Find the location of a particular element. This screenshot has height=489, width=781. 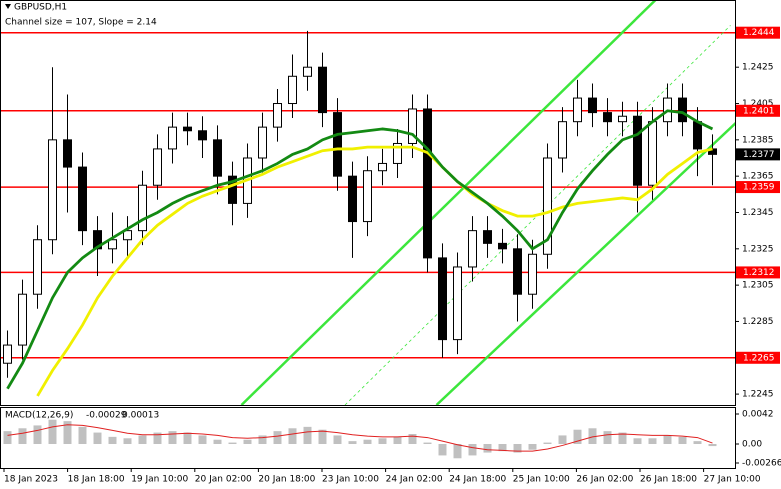

level-label: 1.2359 is located at coordinates (759, 188).